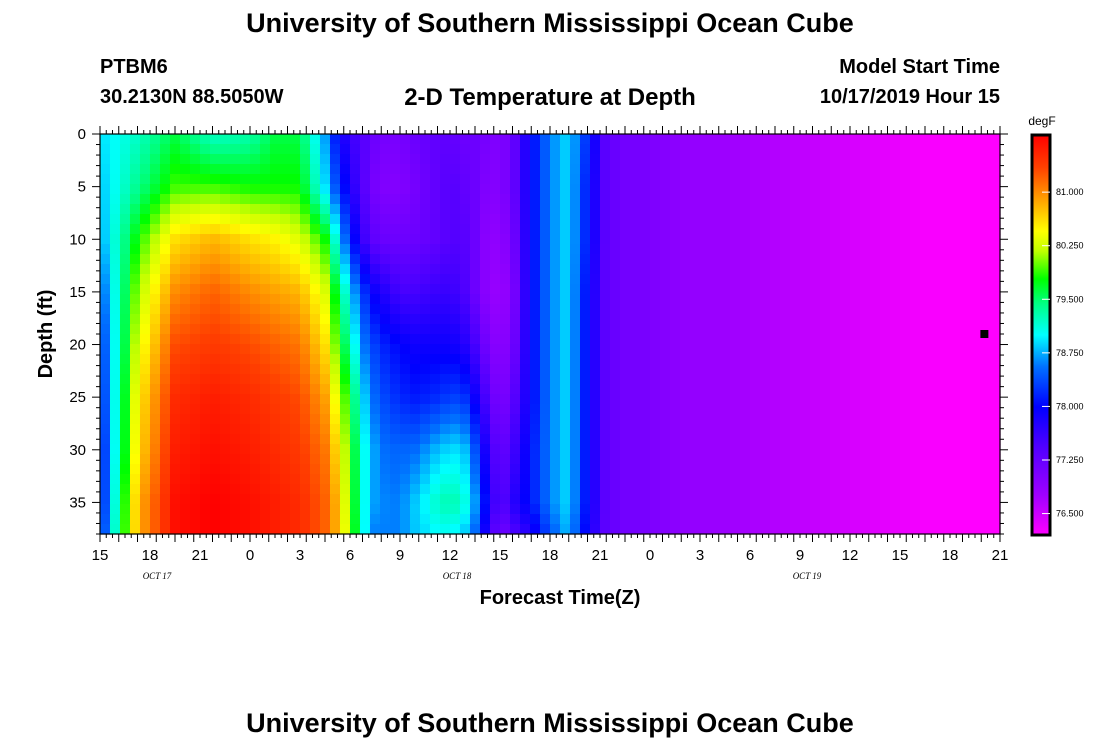  I want to click on station-coordinates: 30.2130N 88.5050W, so click(192, 97).